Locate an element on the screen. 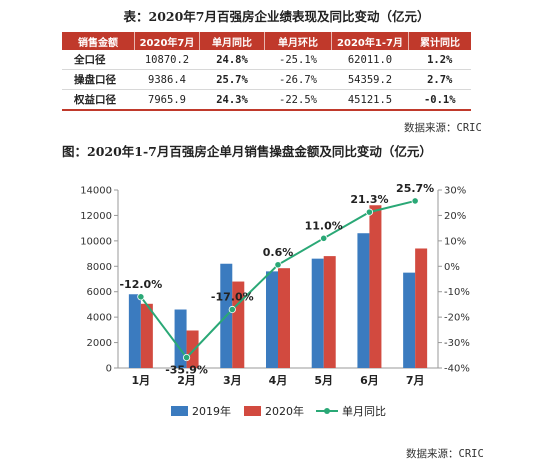  x-tick-label: 6月 is located at coordinates (369, 380).